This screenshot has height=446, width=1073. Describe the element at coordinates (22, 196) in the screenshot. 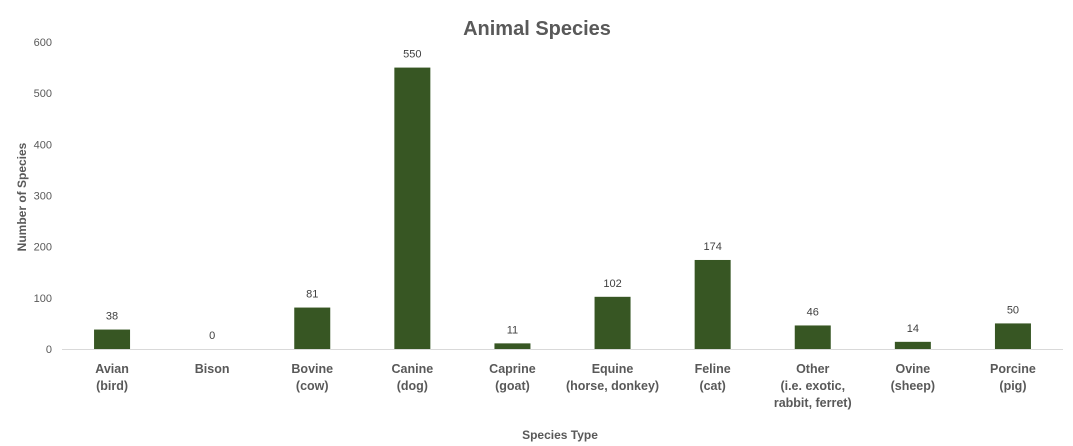

I see `y-axis-title: Number of Species` at that location.